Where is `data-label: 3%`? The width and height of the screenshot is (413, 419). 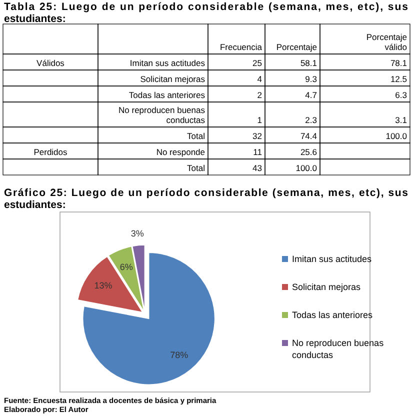 data-label: 3% is located at coordinates (137, 233).